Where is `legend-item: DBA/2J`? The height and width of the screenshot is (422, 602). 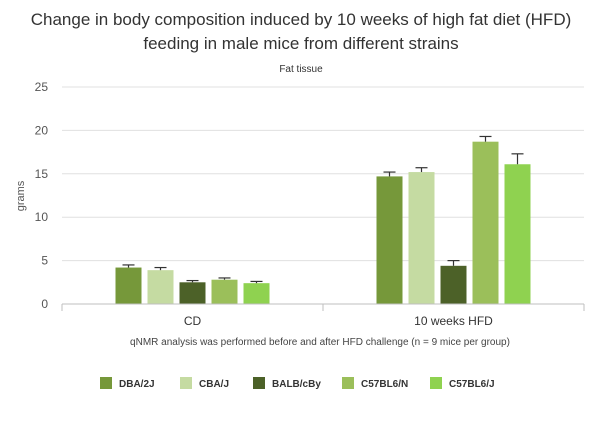
legend-item: DBA/2J is located at coordinates (127, 383).